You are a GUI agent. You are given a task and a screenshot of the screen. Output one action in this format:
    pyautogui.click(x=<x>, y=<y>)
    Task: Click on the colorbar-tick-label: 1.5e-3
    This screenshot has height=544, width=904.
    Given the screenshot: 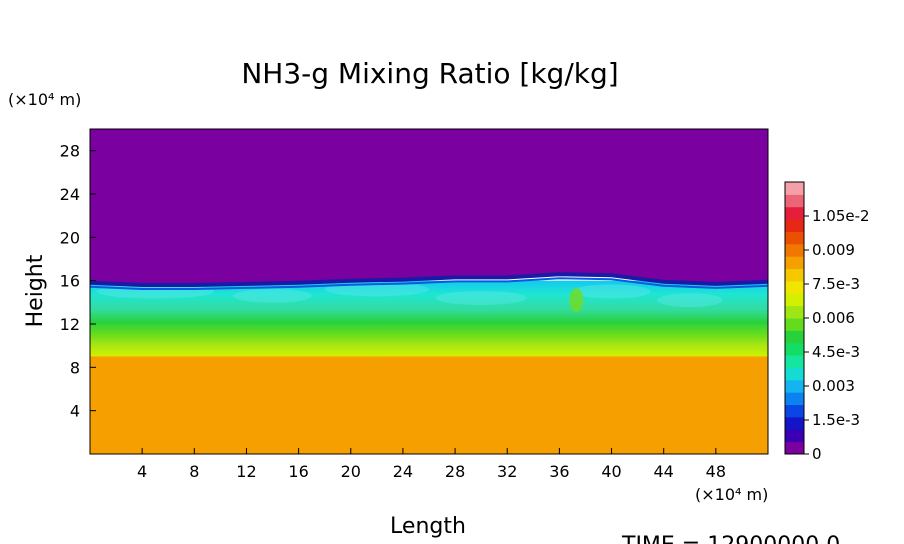 What is the action you would take?
    pyautogui.click(x=836, y=420)
    